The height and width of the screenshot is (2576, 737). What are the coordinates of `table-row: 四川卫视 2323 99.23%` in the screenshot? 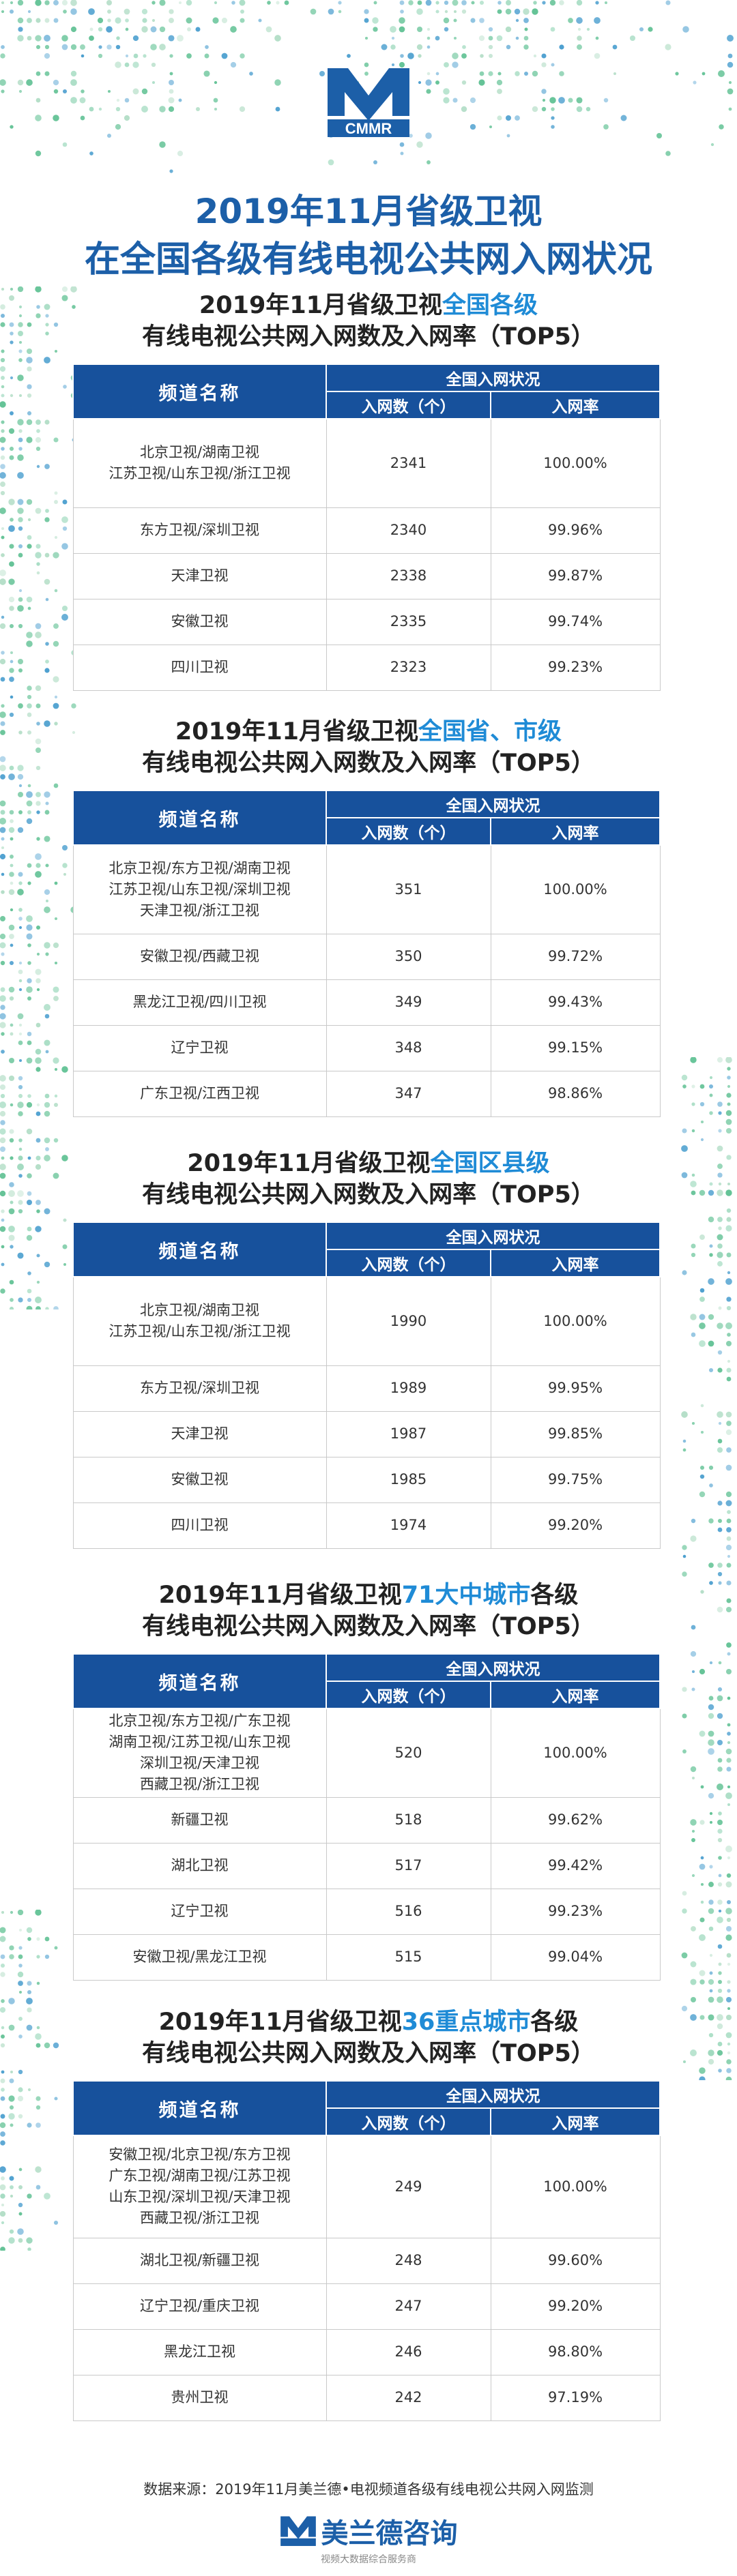 It's located at (367, 667).